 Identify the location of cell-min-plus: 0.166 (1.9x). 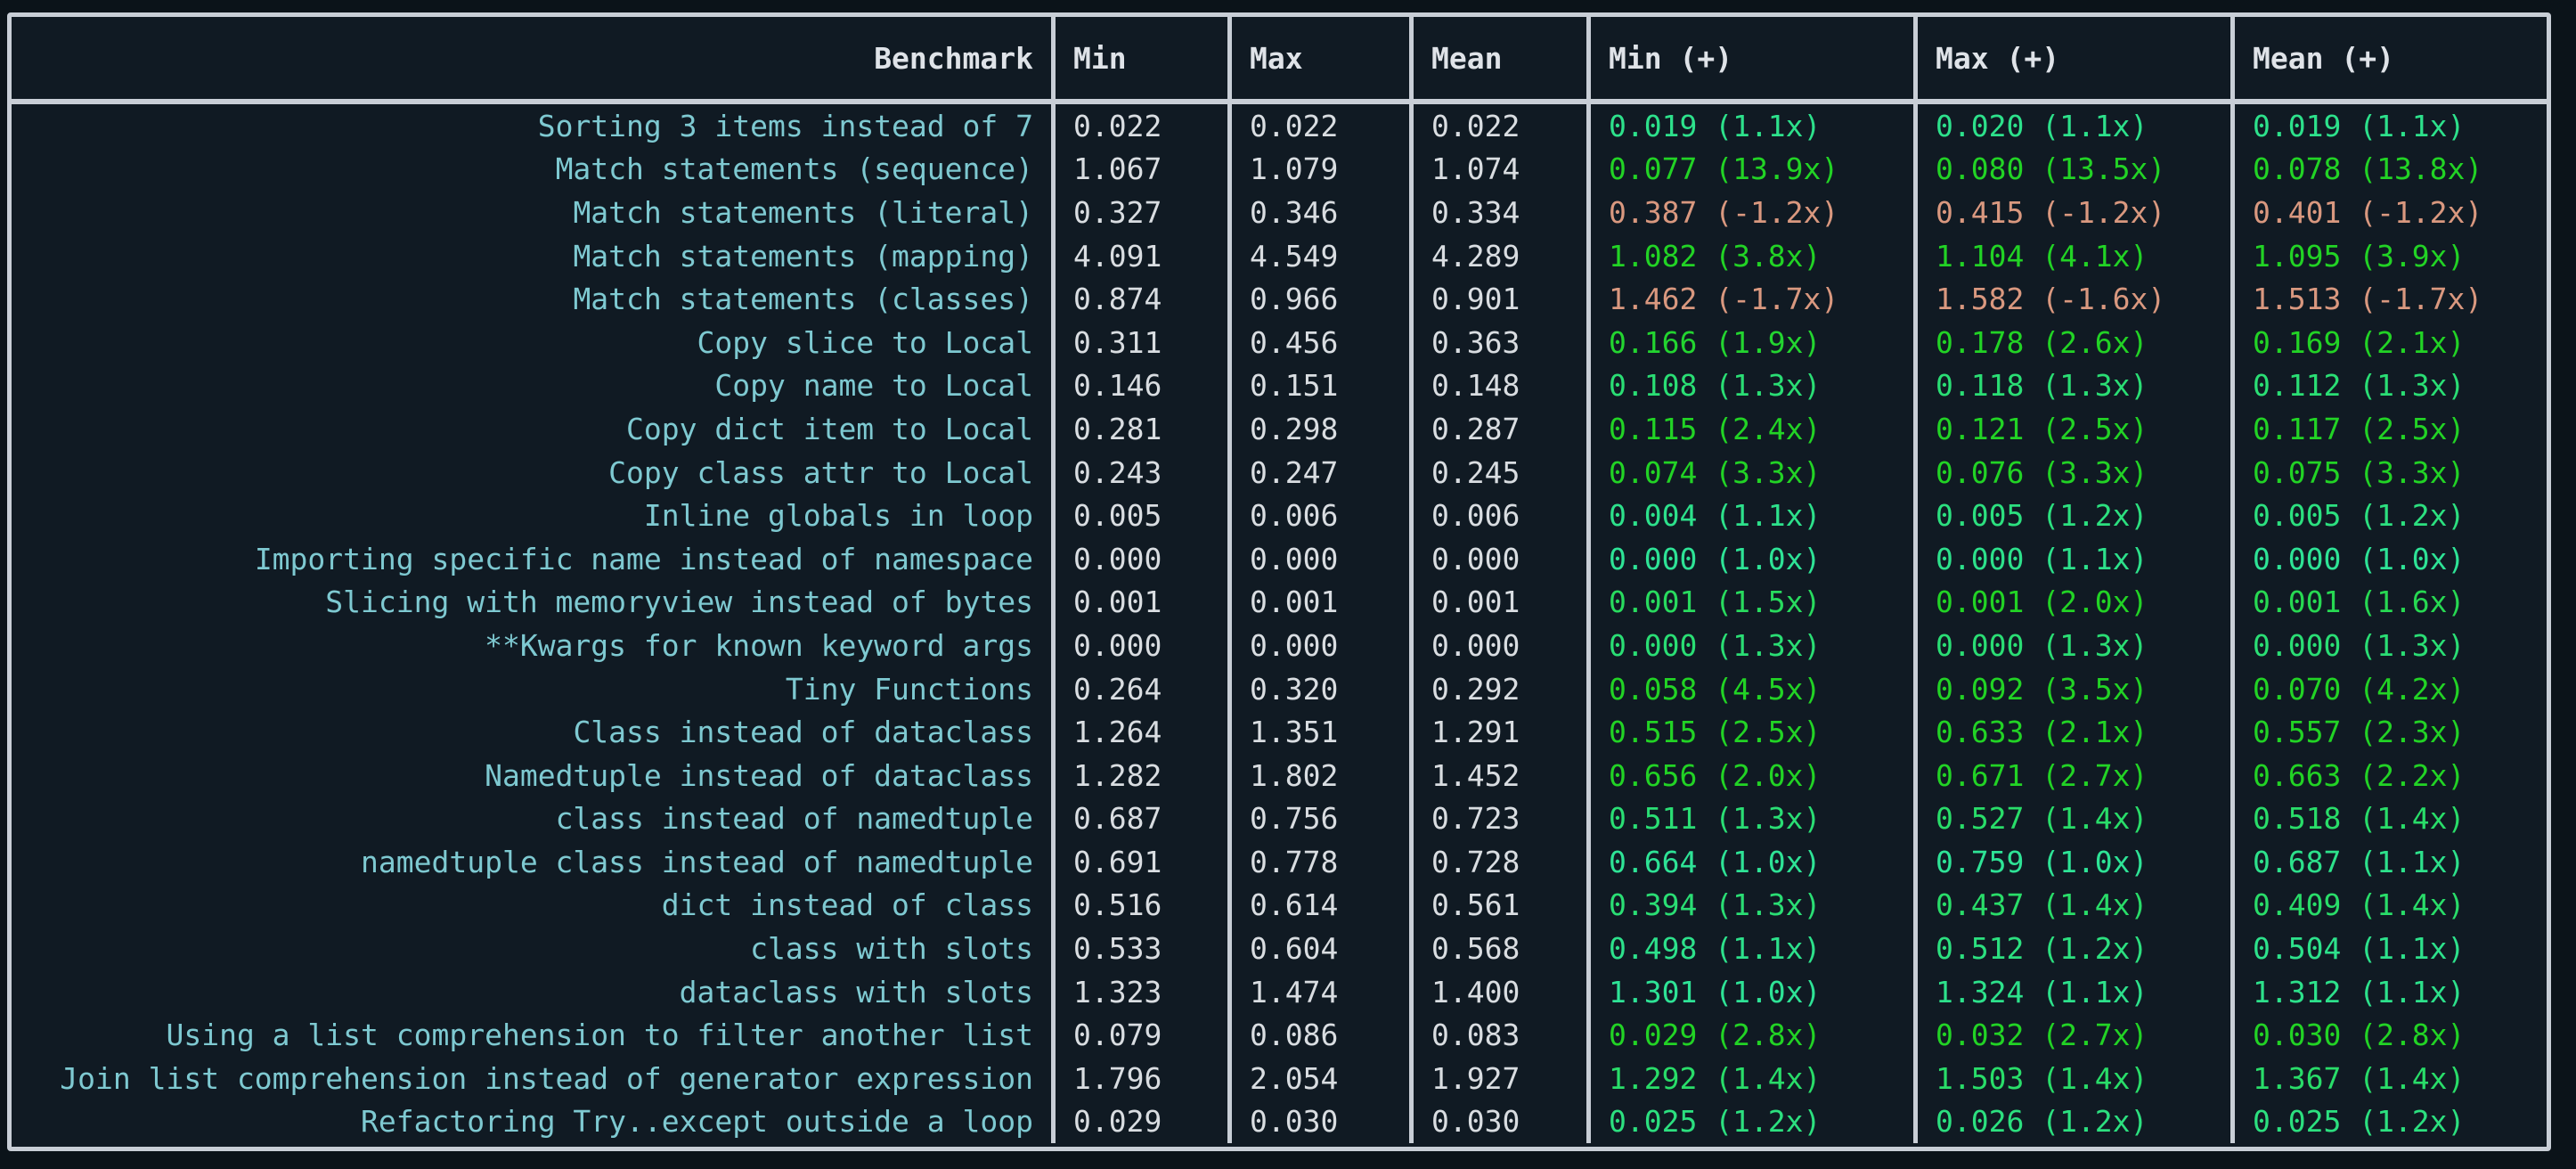
(1750, 342).